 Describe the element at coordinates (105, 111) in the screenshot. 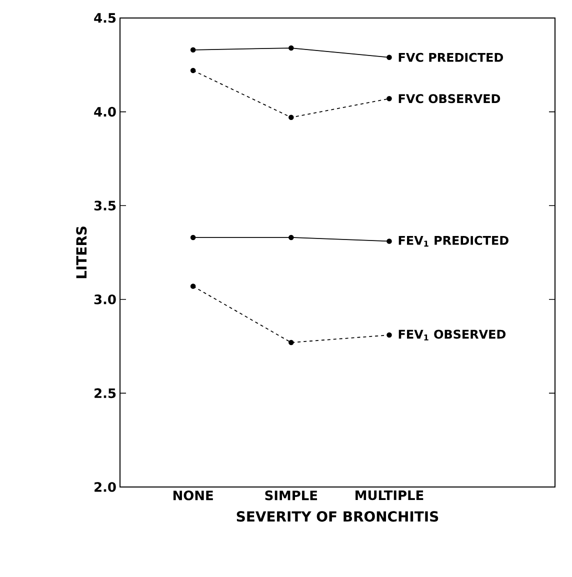

I see `y-tick-label: 4.0` at that location.